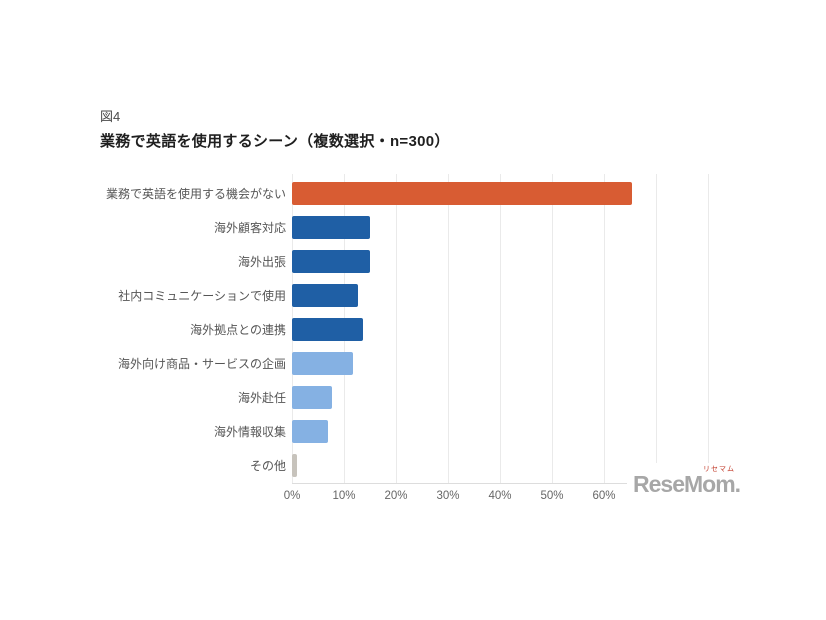 The height and width of the screenshot is (620, 826). Describe the element at coordinates (261, 397) in the screenshot. I see `category-label: 海外赴任` at that location.